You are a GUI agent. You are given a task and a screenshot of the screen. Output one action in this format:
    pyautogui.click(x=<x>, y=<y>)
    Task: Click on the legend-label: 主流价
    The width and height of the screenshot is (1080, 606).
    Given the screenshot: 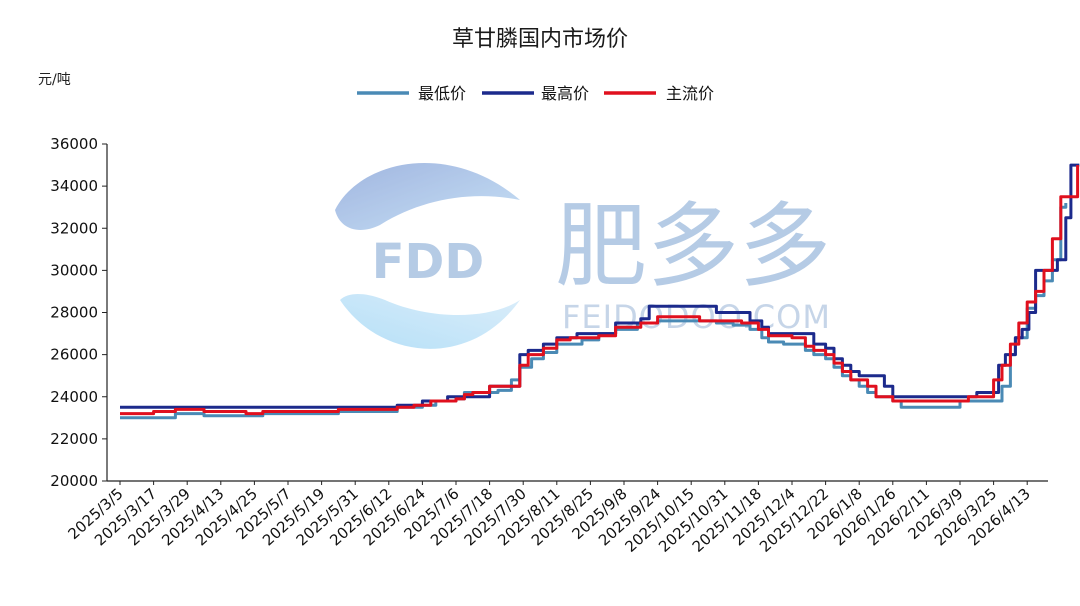 What is the action you would take?
    pyautogui.click(x=690, y=93)
    